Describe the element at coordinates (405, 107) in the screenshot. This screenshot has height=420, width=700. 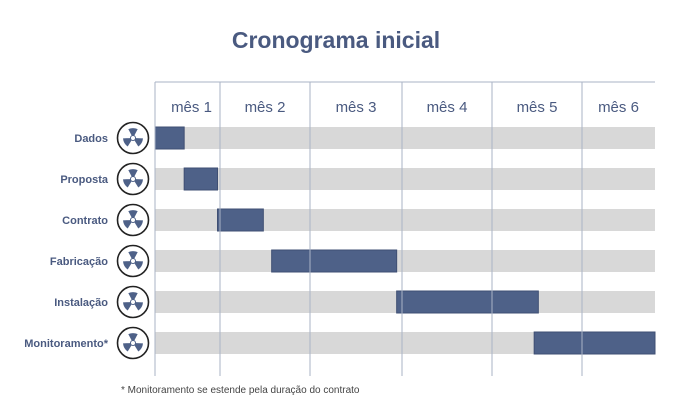
I see `column-header-layer: mês 1 mês 2 mês 3 mês 4 mês 5 mês 6` at that location.